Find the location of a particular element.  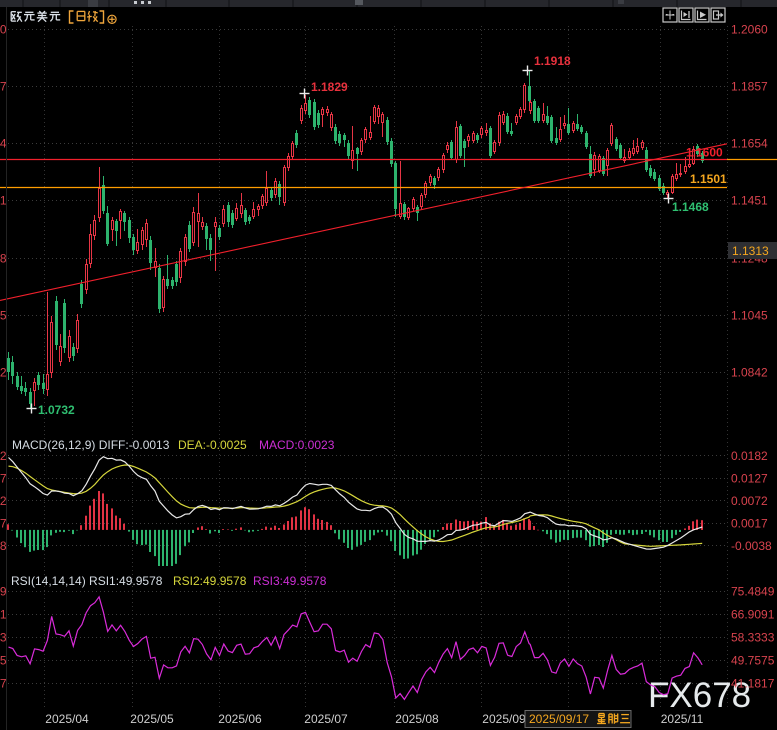

svg-text: FX678 is located at coordinates (699, 695).